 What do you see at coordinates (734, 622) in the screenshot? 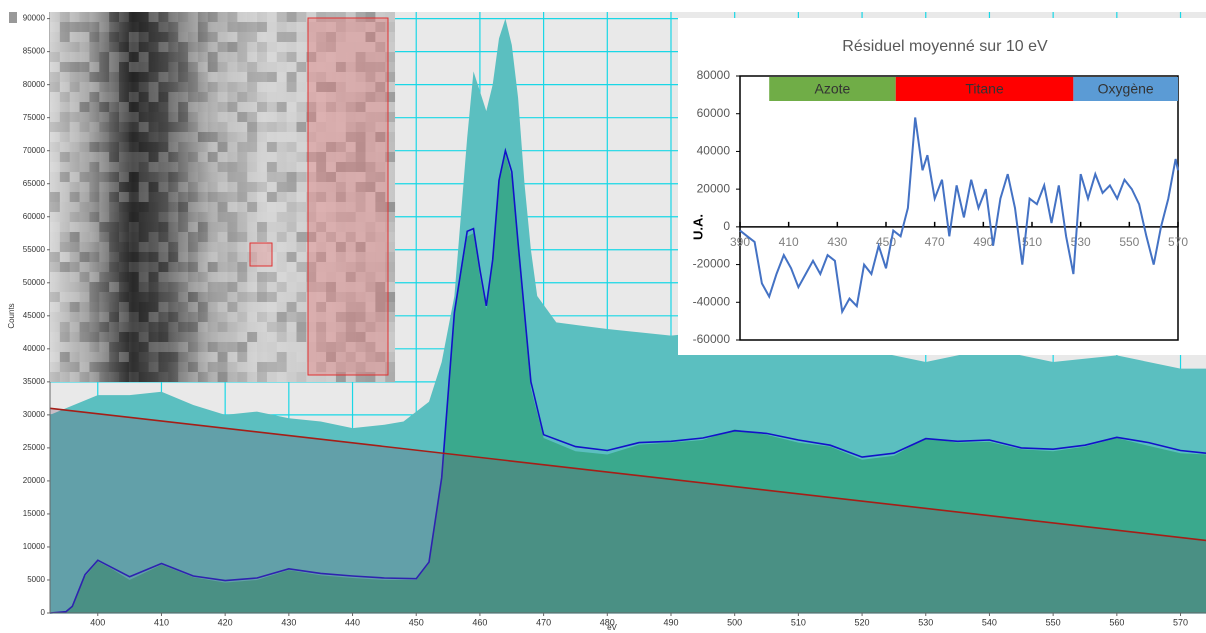
I see `x-tick-label: 500` at bounding box center [734, 622].